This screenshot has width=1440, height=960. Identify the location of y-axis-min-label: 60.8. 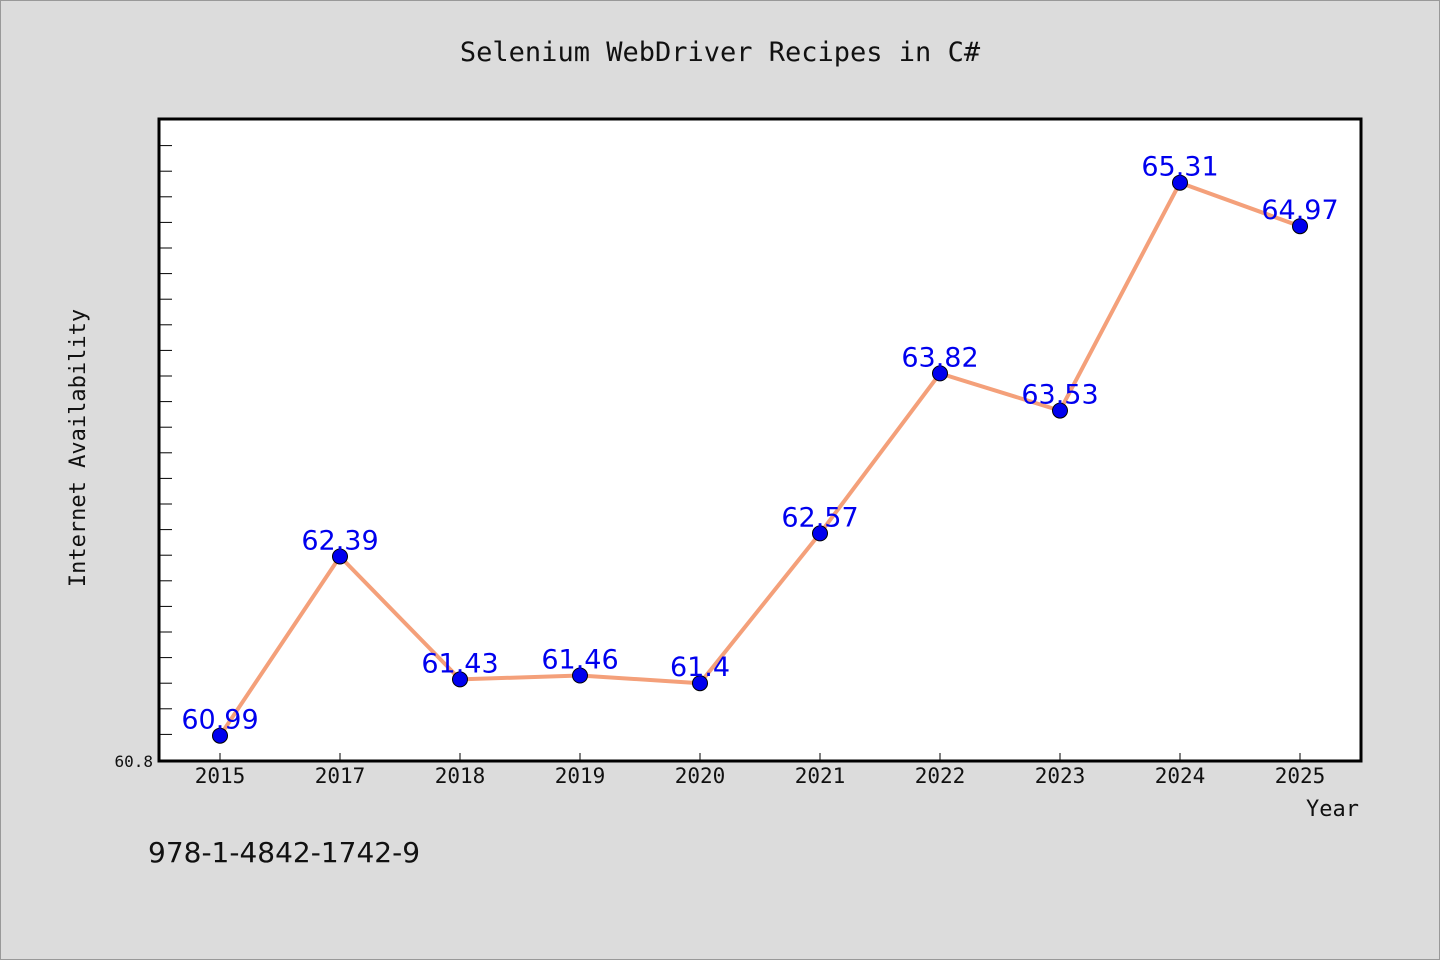
(133, 761).